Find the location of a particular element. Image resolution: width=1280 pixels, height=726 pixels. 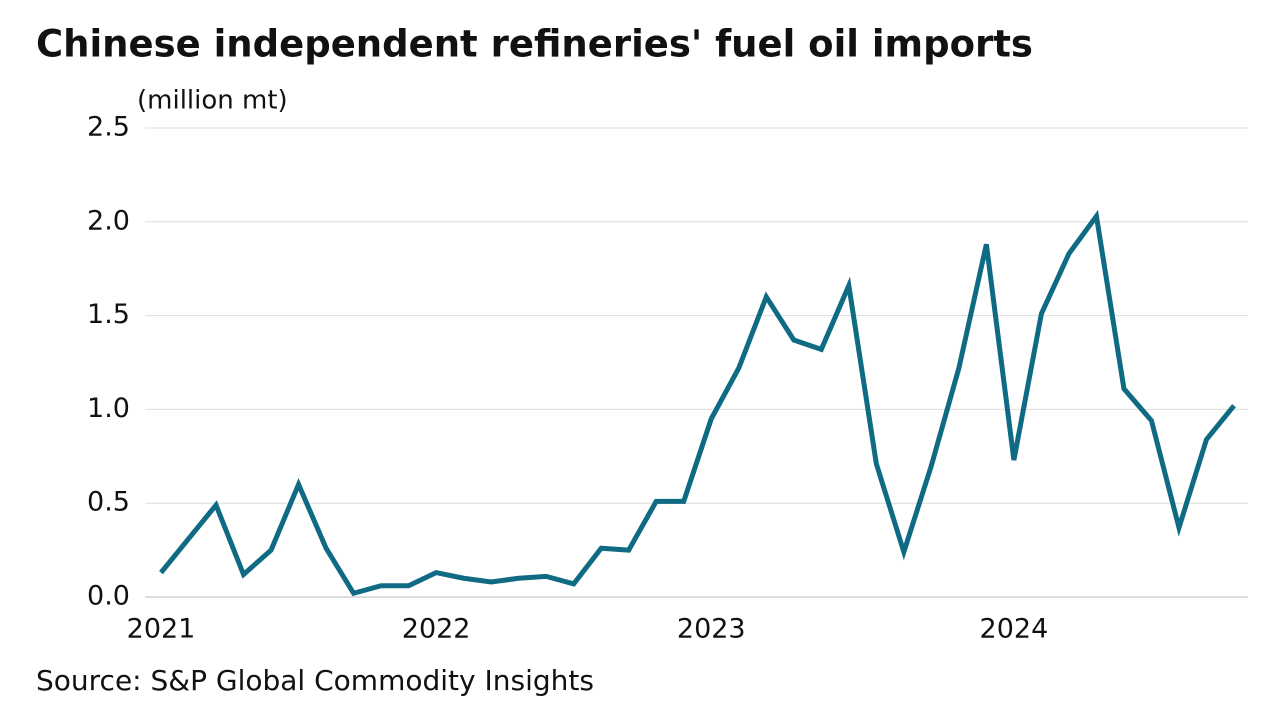

y-tick-label: 0.0 is located at coordinates (108, 596).